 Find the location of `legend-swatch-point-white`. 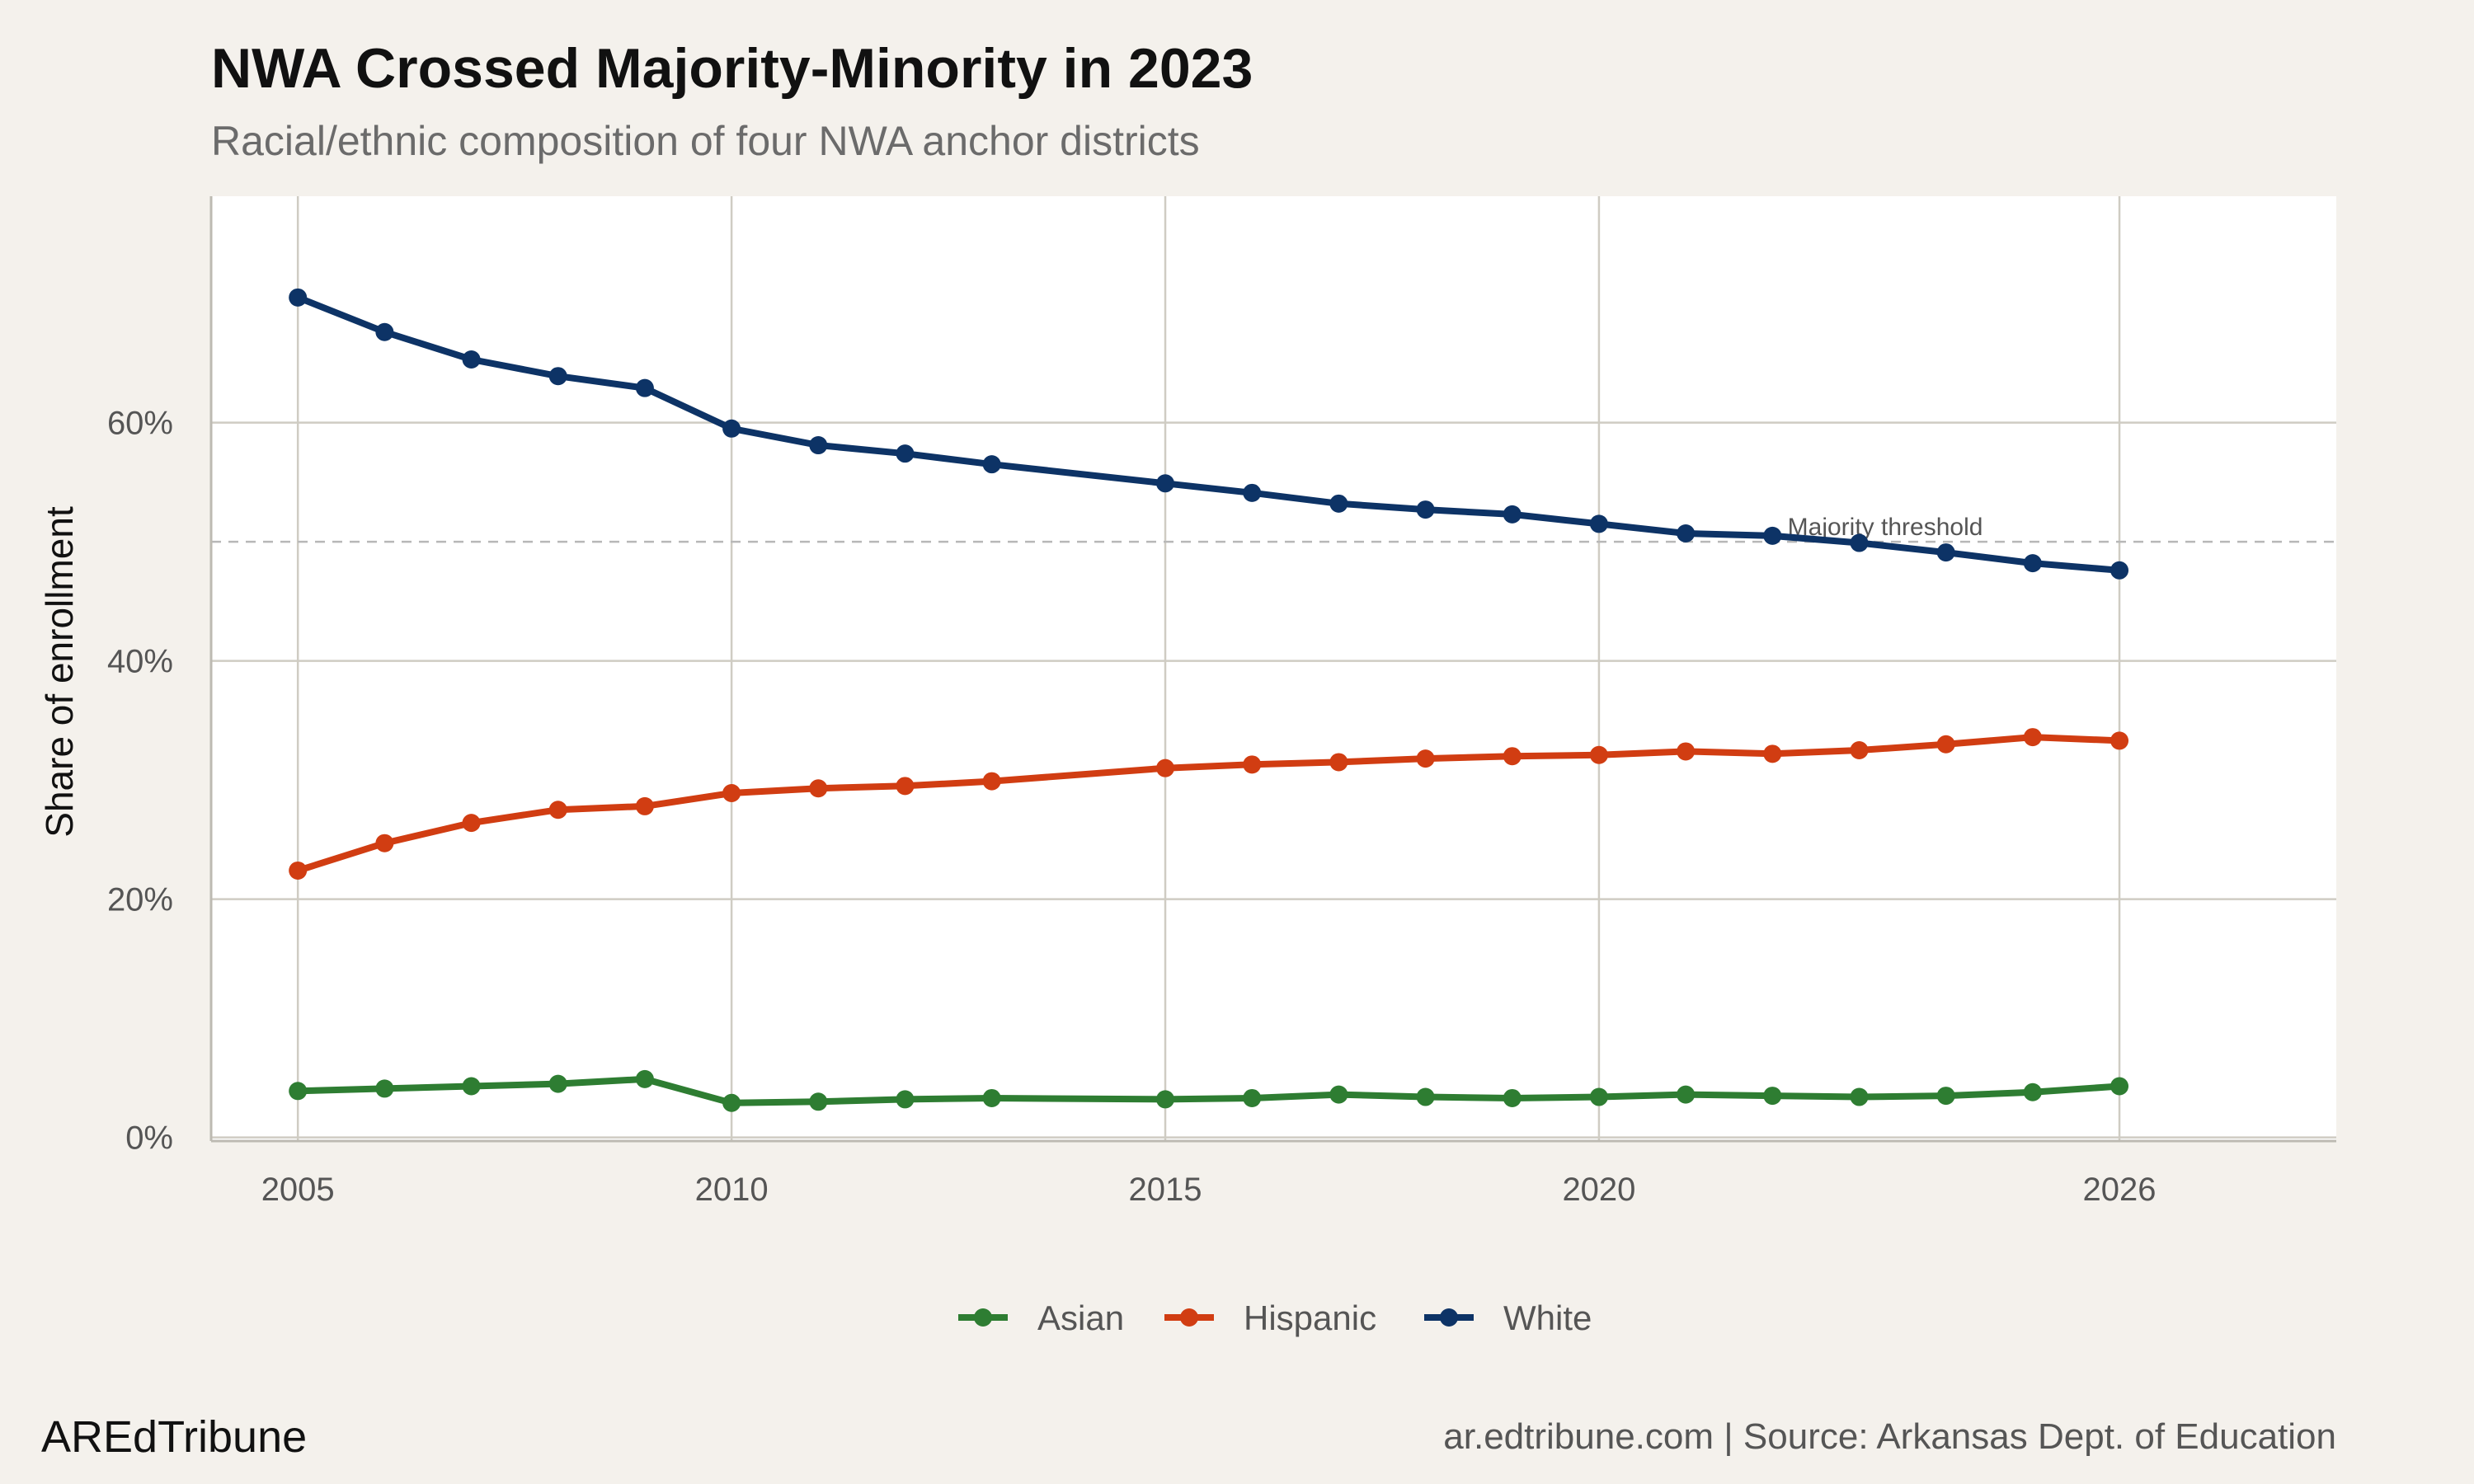

legend-swatch-point-white is located at coordinates (1449, 1317).